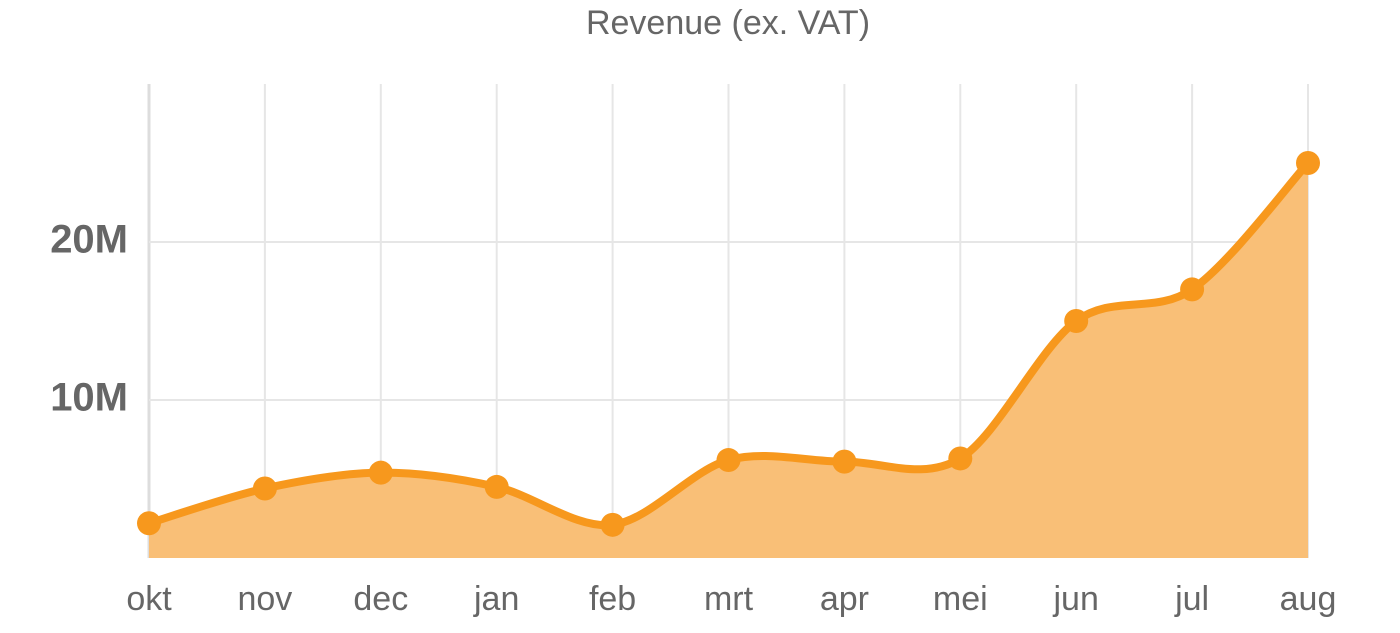 This screenshot has width=1400, height=633. Describe the element at coordinates (729, 599) in the screenshot. I see `x-tick-label: mrt` at that location.